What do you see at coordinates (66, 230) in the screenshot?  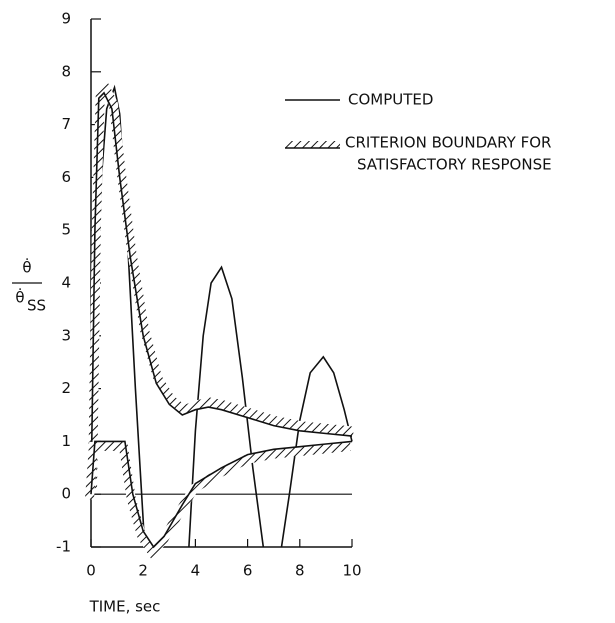 I see `y-tick-label: 5` at bounding box center [66, 230].